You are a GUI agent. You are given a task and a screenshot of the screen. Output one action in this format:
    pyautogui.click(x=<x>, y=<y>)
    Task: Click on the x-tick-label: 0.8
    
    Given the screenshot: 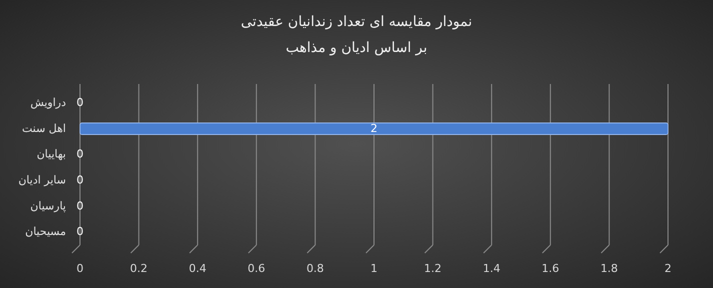 What is the action you would take?
    pyautogui.click(x=315, y=269)
    